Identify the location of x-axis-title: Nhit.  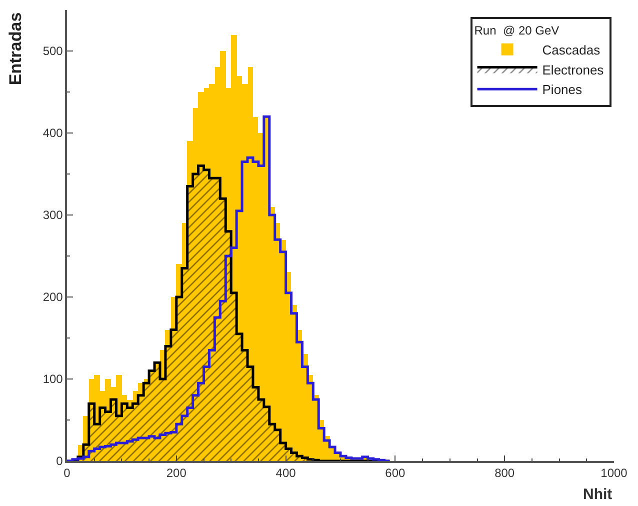
(597, 494).